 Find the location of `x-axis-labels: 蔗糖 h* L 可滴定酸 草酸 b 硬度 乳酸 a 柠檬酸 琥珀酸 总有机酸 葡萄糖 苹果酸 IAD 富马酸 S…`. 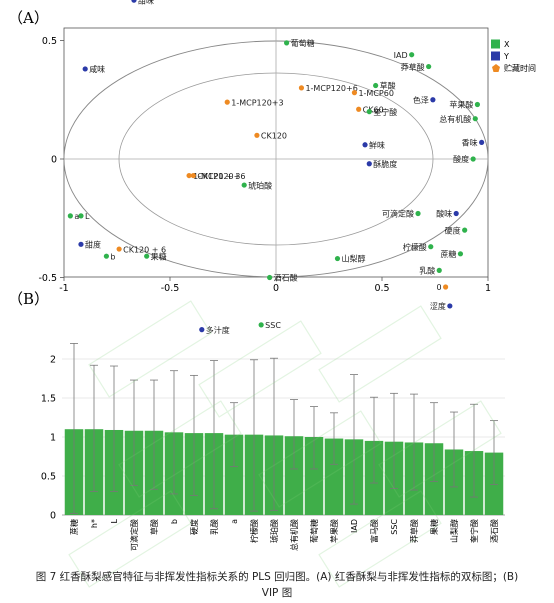

x-axis-labels: 蔗糖 h* L 可滴定酸 草酸 b 硬度 乳酸 a 柠檬酸 琥珀酸 总有机酸 葡萄糖 苹果酸 IAD 富马酸 S… is located at coordinates (284, 534).